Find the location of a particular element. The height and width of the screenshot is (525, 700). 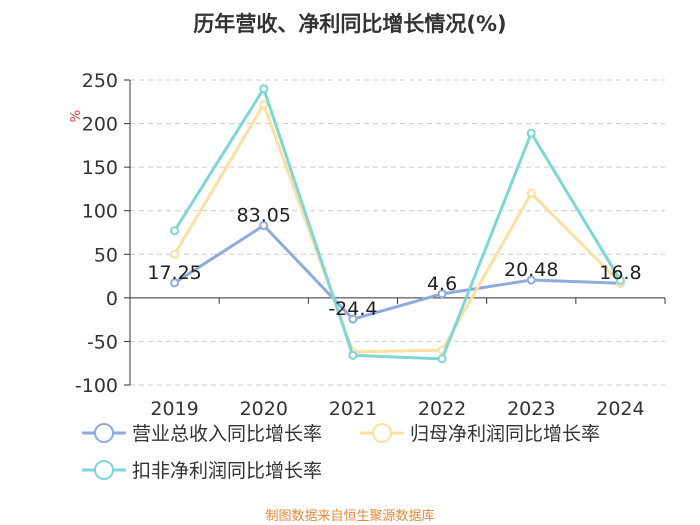

legend-item-3: 扣非净利润同比增长率 is located at coordinates (202, 471).